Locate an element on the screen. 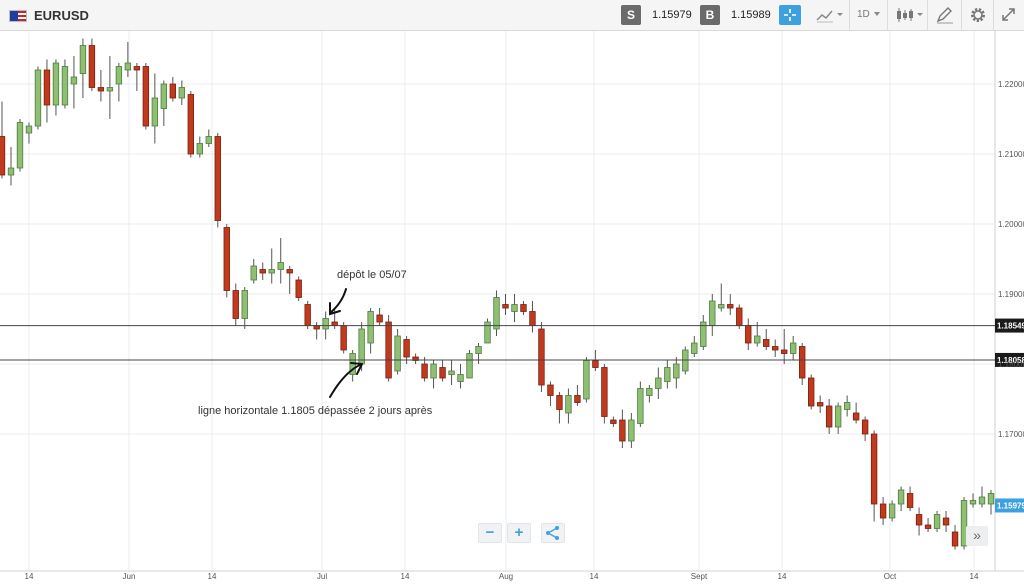 The image size is (1024, 584). symbol-name: EURUSD is located at coordinates (61, 15).